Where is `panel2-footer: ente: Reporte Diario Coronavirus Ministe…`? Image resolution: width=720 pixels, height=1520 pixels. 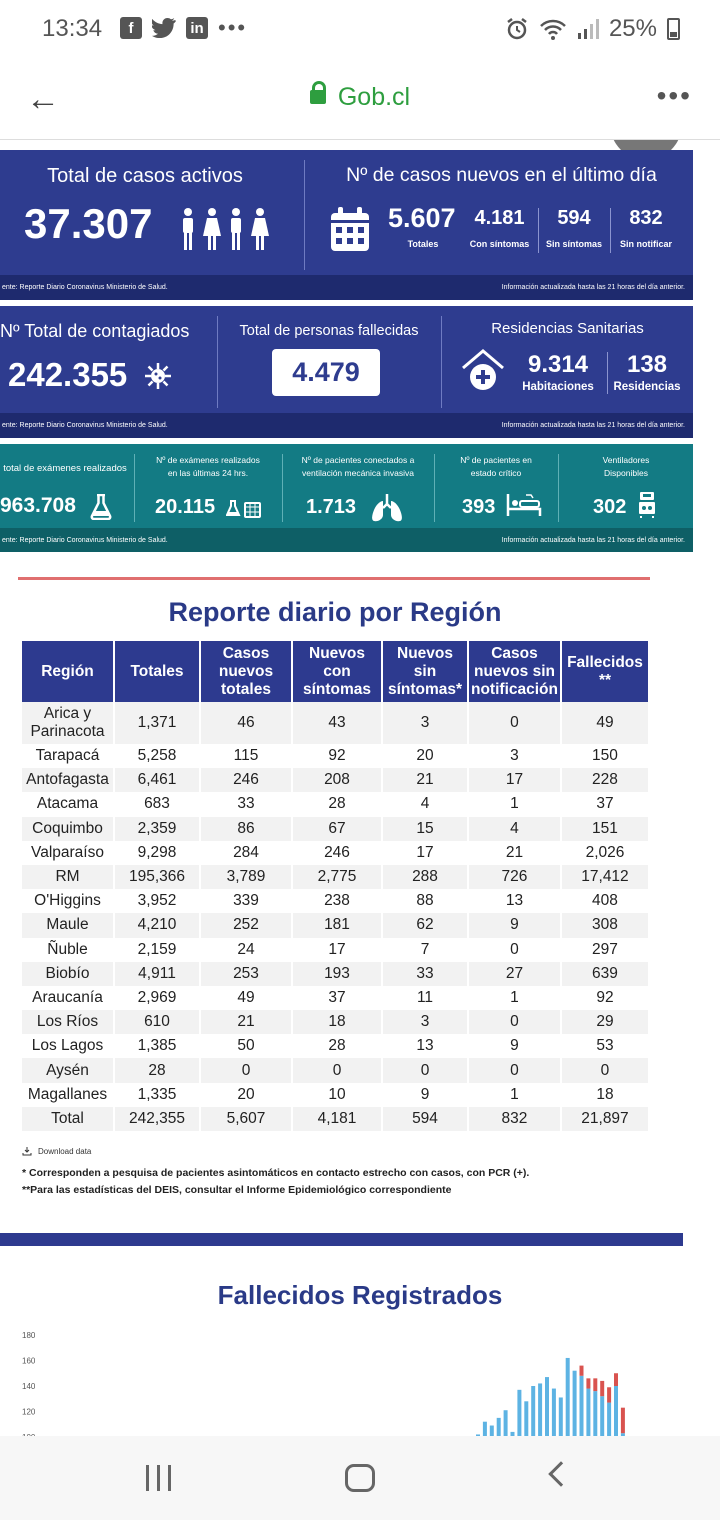
panel2-footer: ente: Reporte Diario Coronavirus Ministe… is located at coordinates (346, 425).